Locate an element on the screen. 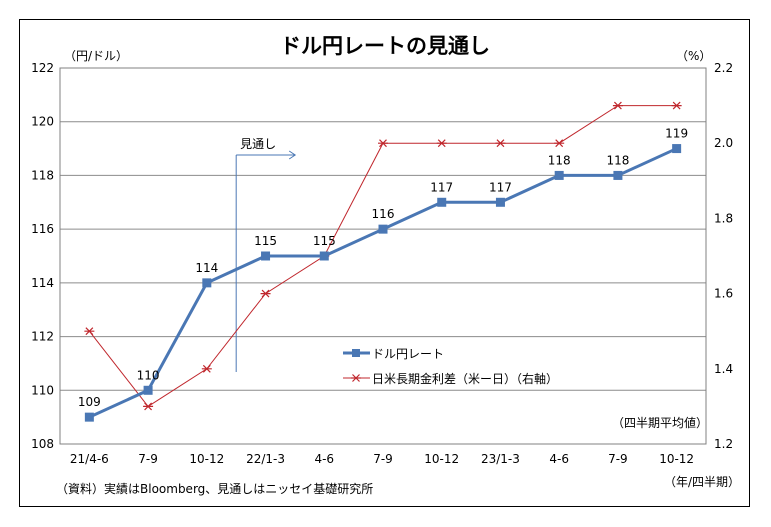  right-tick-label: 1.4 is located at coordinates (723, 369).